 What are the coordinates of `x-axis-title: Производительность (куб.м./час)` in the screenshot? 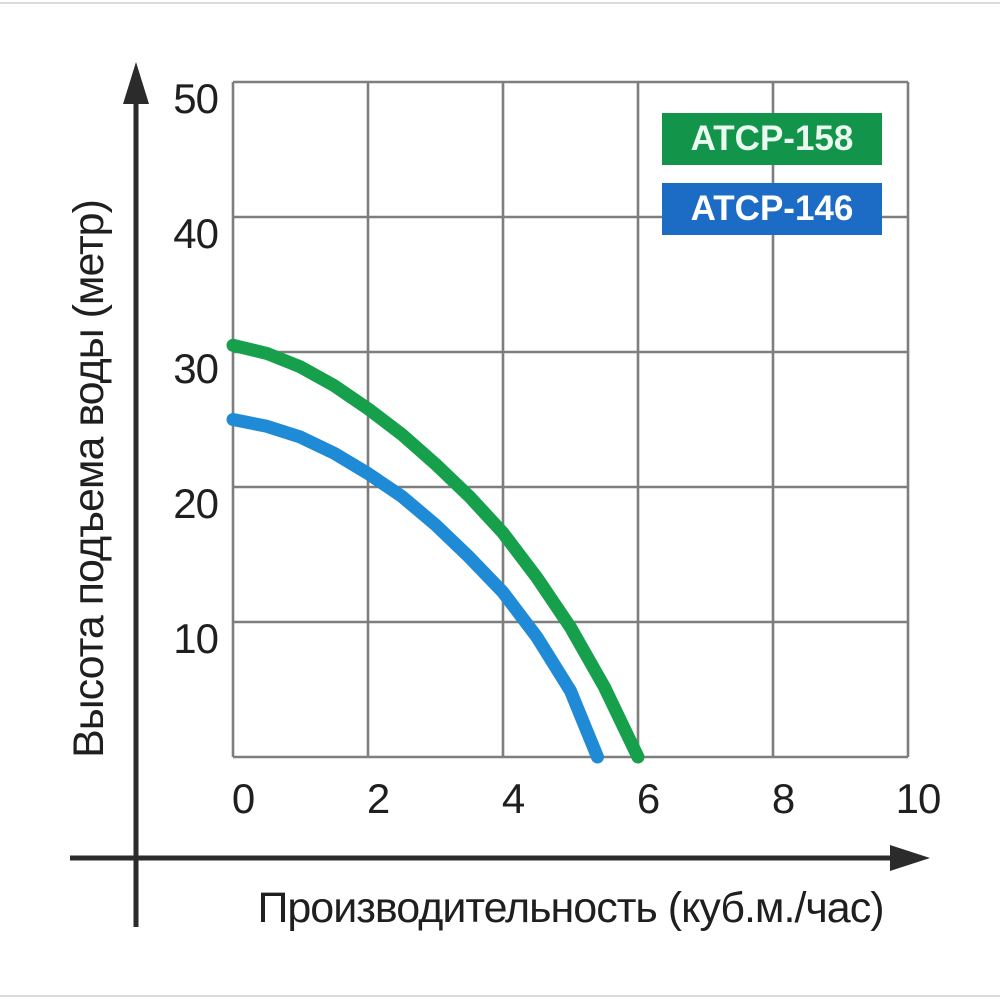 It's located at (570, 908).